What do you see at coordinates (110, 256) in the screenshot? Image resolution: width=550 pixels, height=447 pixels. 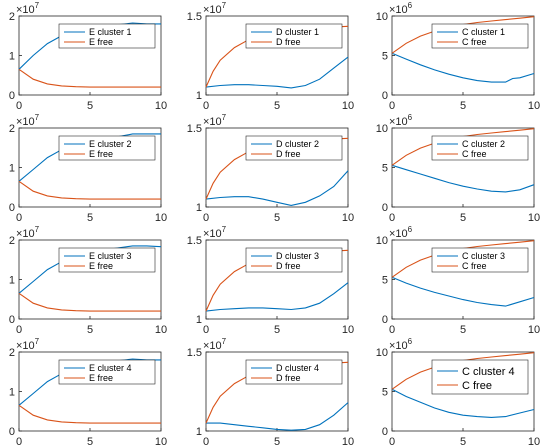 I see `legend-label: E cluster 3` at bounding box center [110, 256].